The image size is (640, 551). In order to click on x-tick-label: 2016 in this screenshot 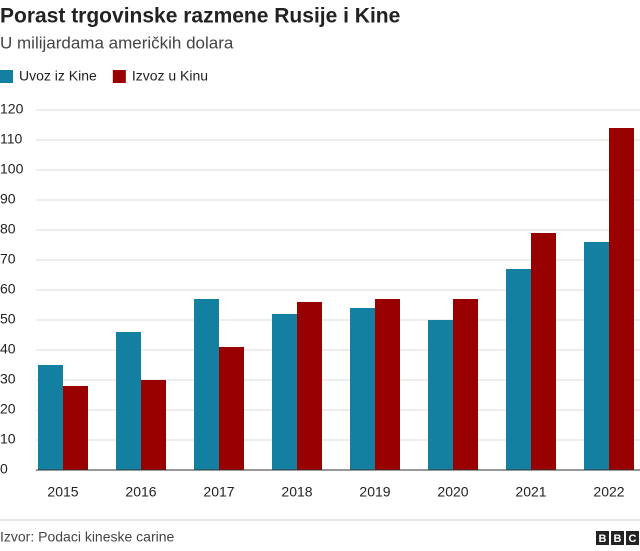, I will do `click(140, 492)`.